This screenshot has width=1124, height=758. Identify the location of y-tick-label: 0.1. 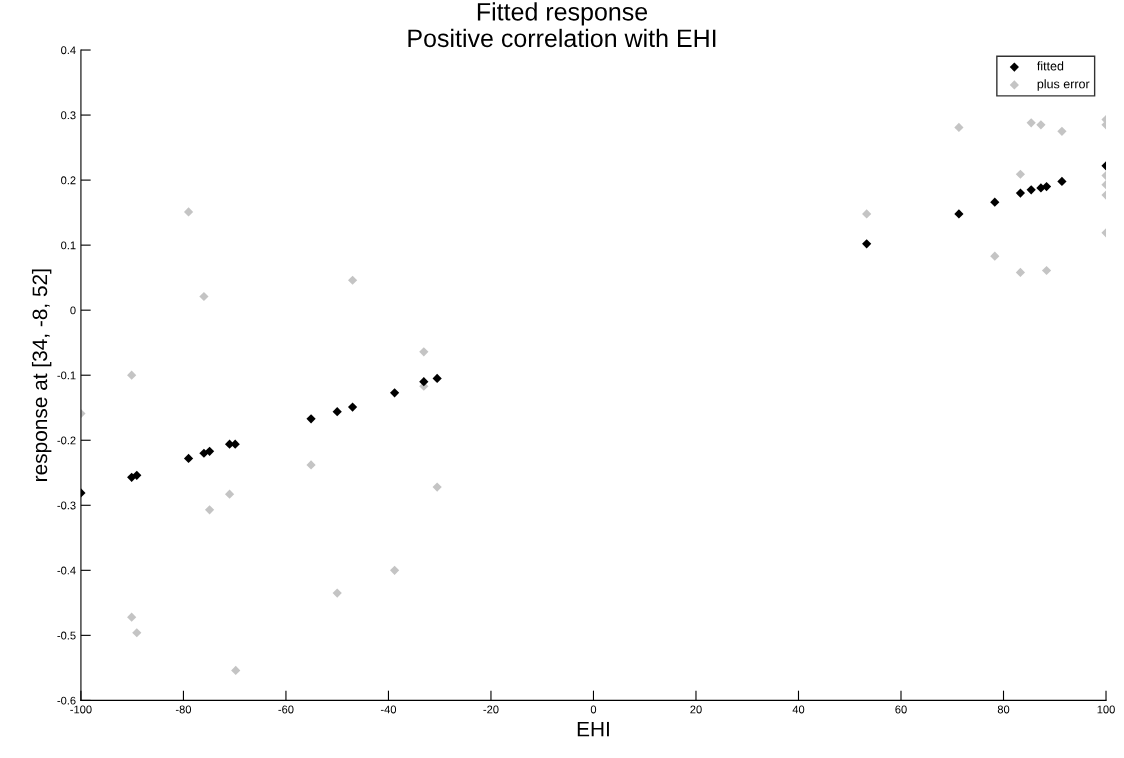
(68, 245).